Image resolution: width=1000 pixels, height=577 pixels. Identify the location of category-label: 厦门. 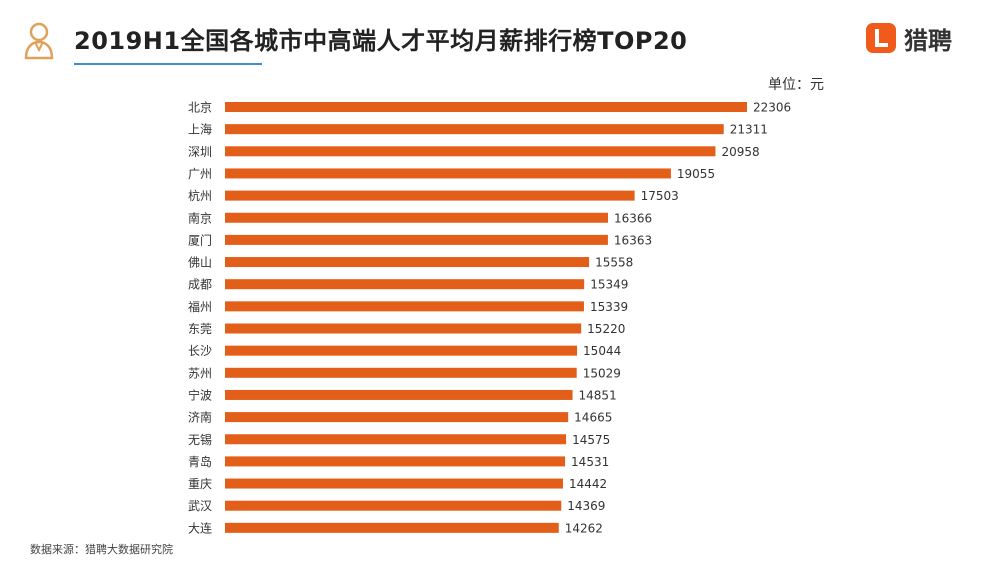
(200, 239).